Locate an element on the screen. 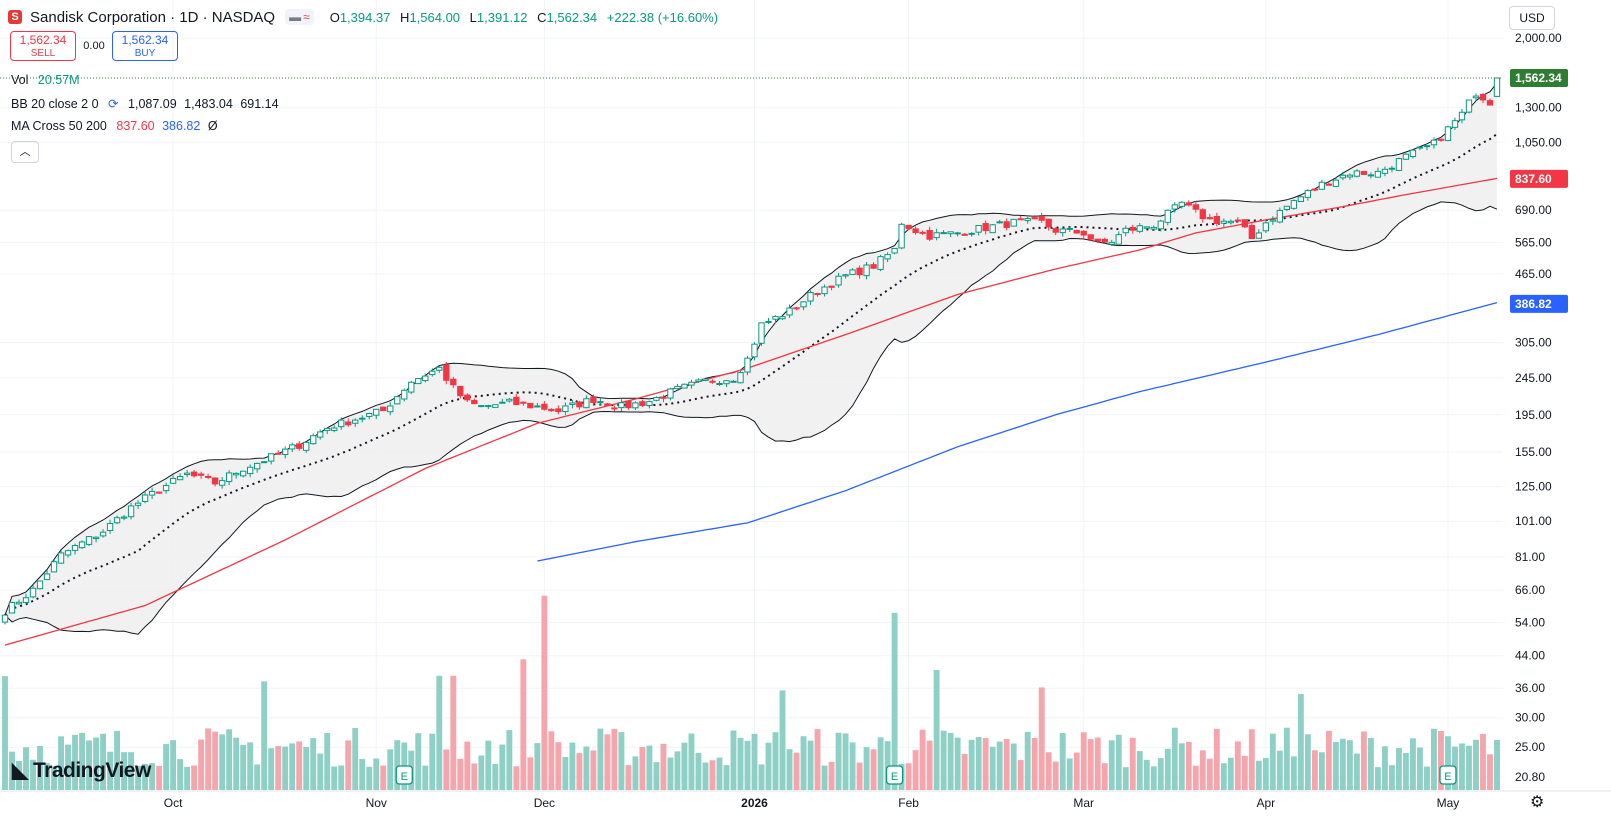 Image resolution: width=1611 pixels, height=837 pixels. close-label: C is located at coordinates (542, 17).